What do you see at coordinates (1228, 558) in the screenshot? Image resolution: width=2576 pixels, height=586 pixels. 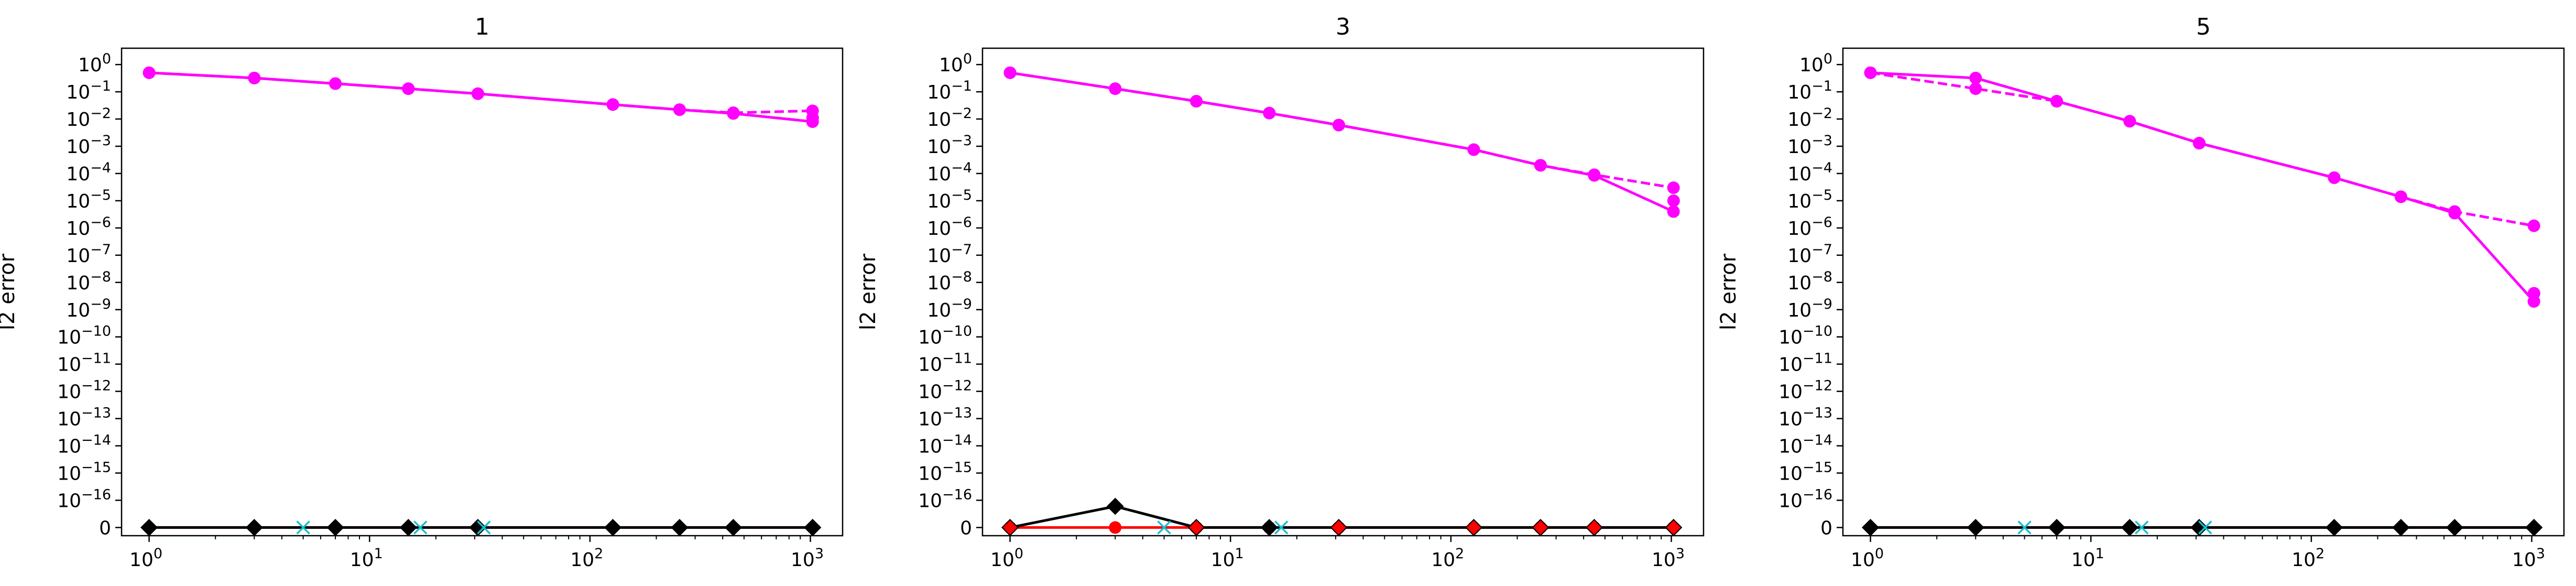 I see `x-tick-label: 10¹` at bounding box center [1228, 558].